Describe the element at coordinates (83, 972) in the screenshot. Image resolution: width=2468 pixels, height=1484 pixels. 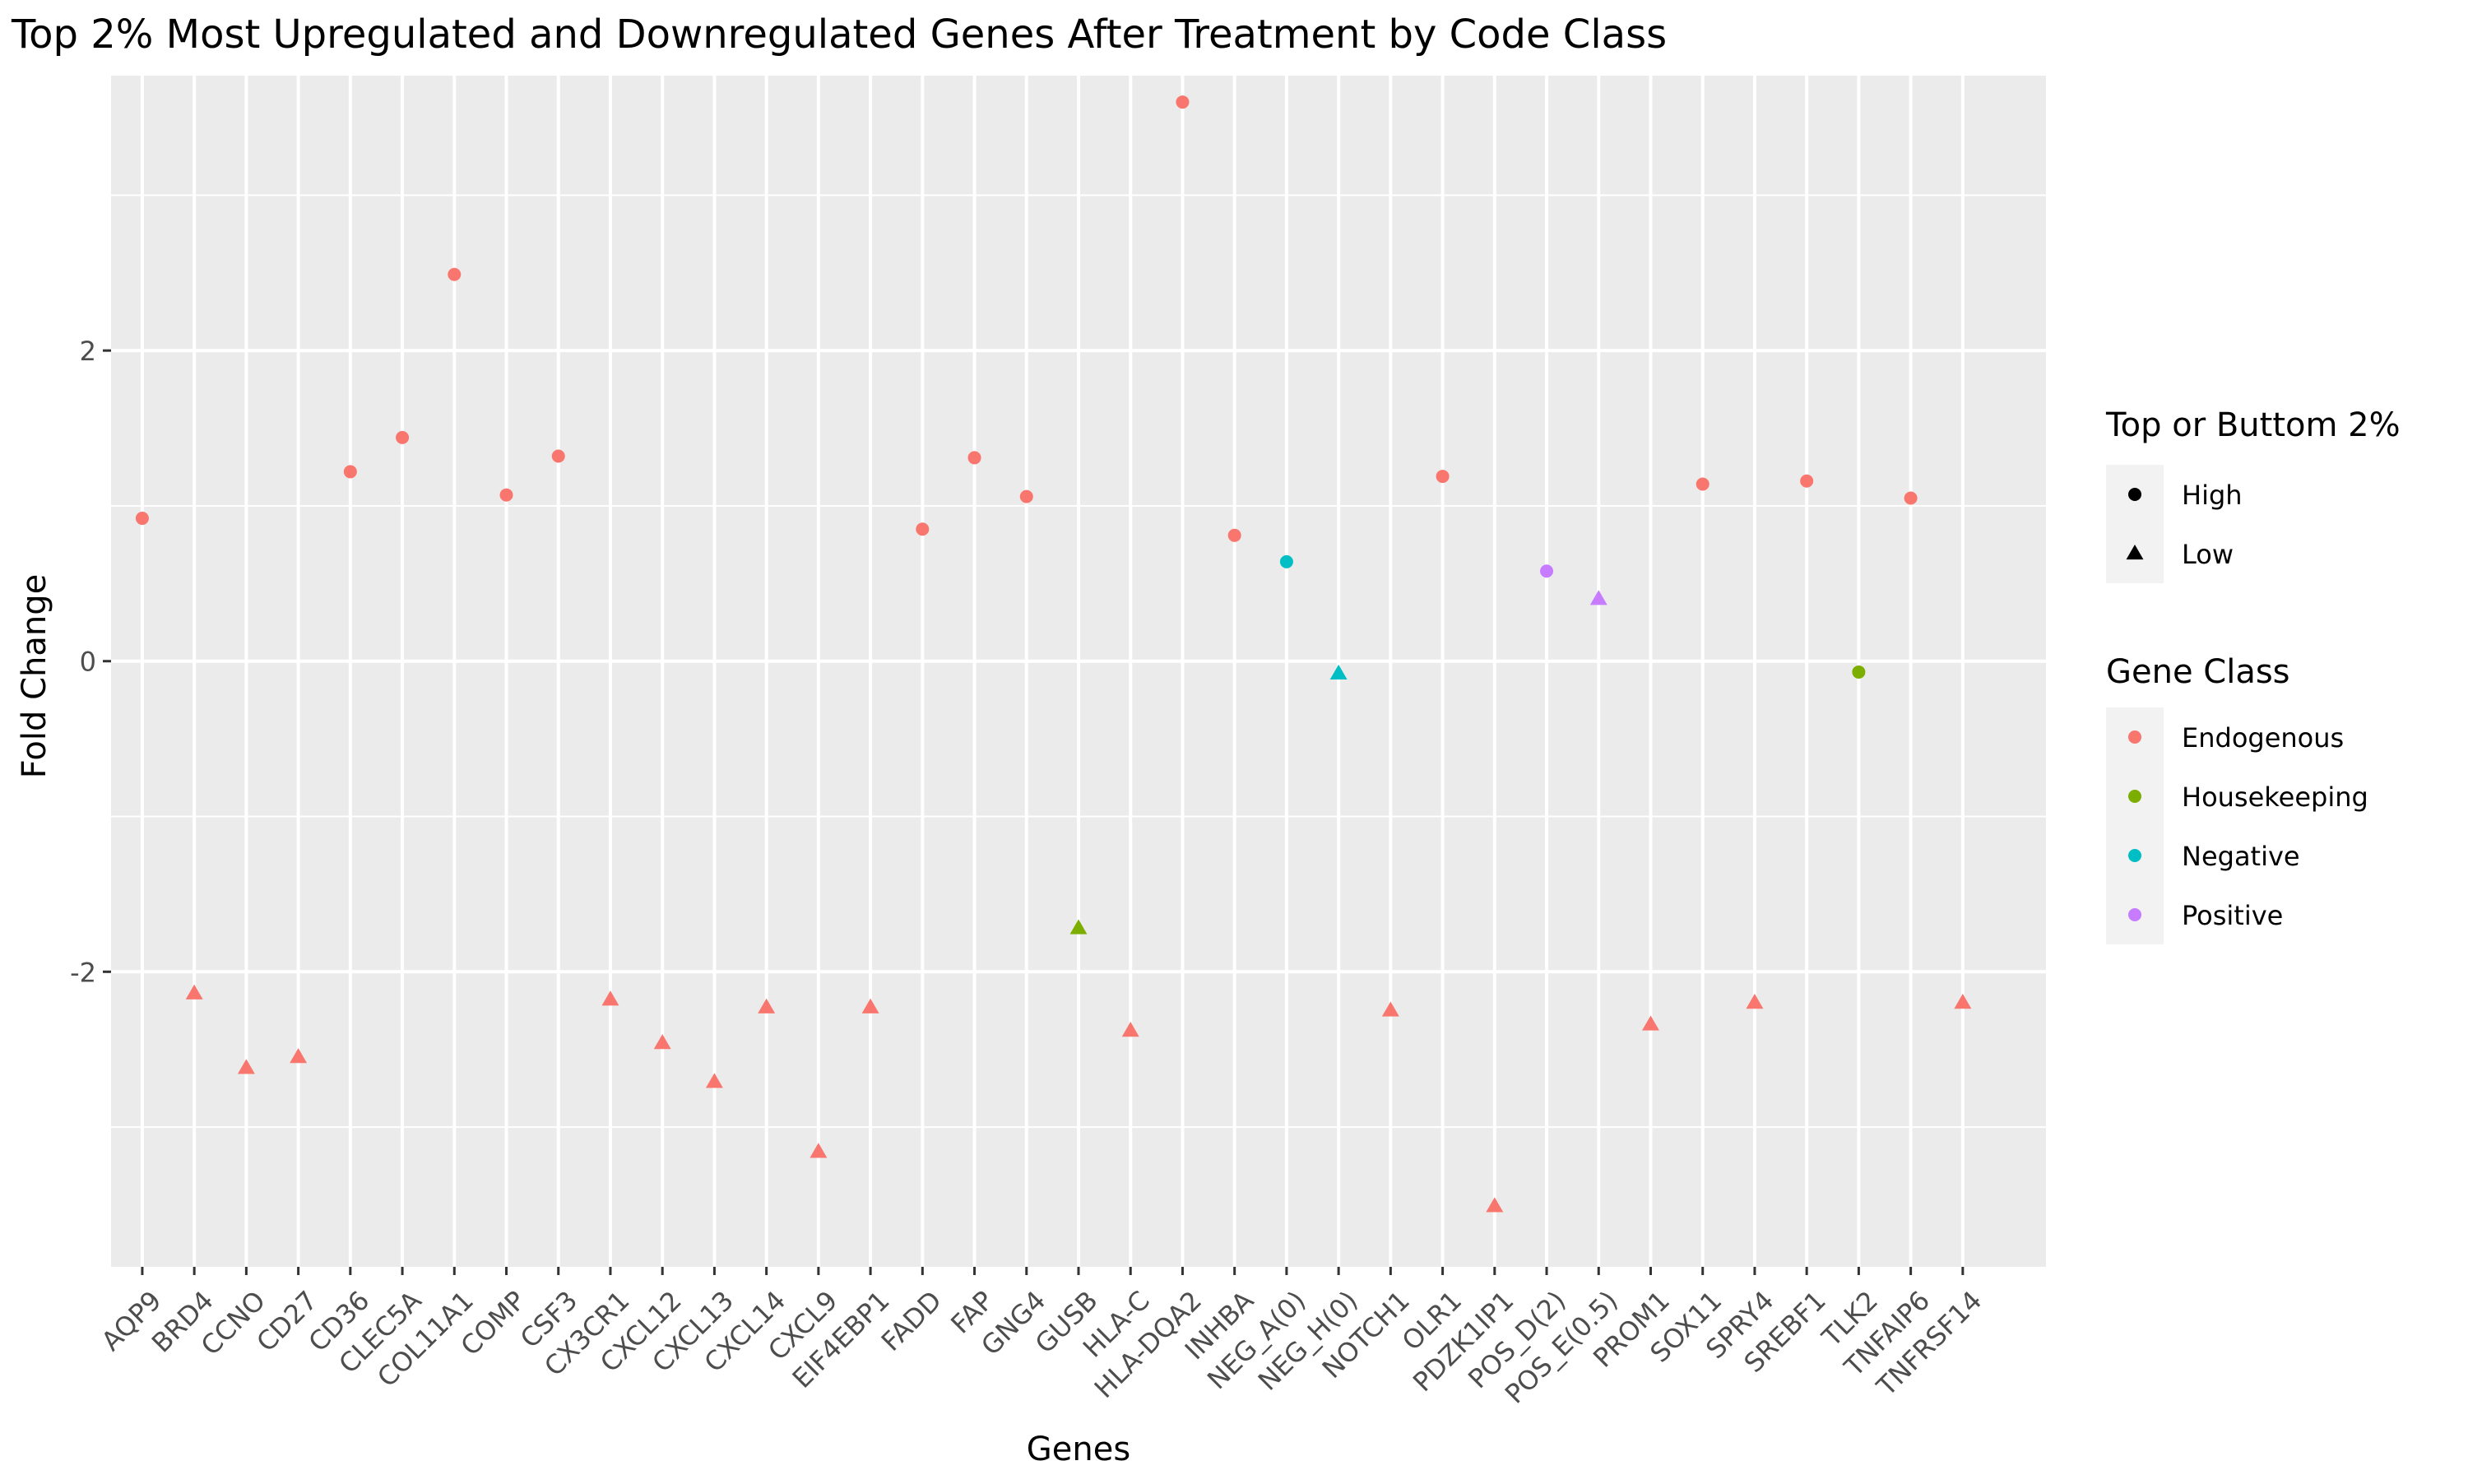
I see `y-tick-label: -2` at that location.